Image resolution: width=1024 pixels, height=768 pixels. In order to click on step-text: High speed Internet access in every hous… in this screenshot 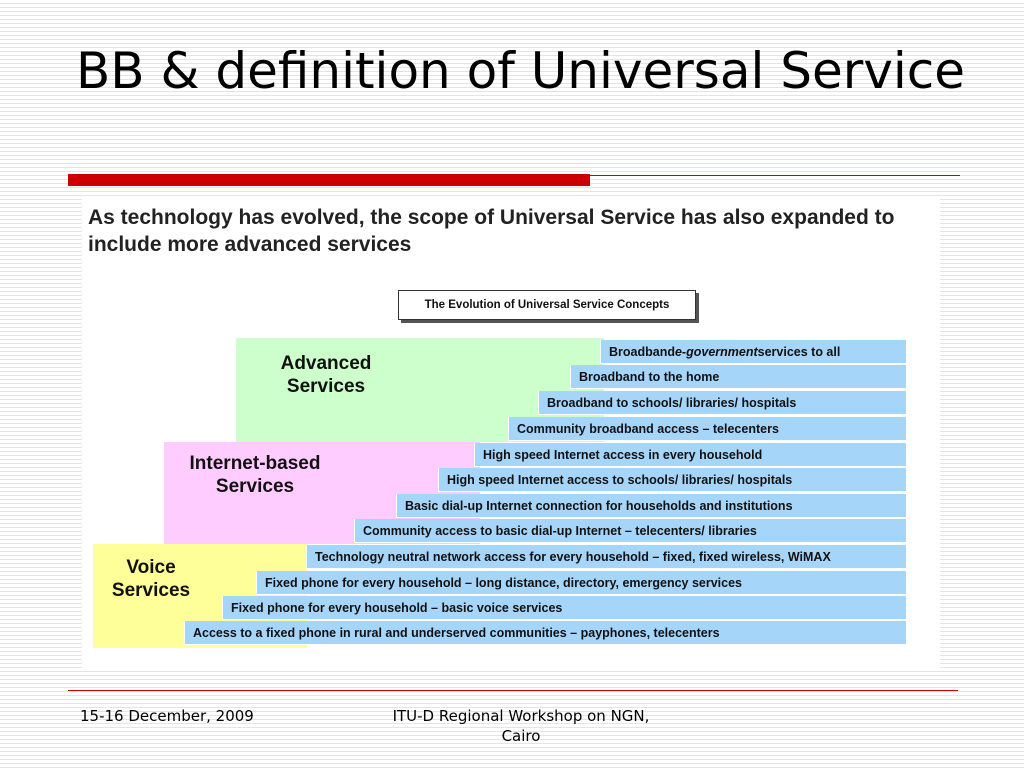, I will do `click(623, 454)`.